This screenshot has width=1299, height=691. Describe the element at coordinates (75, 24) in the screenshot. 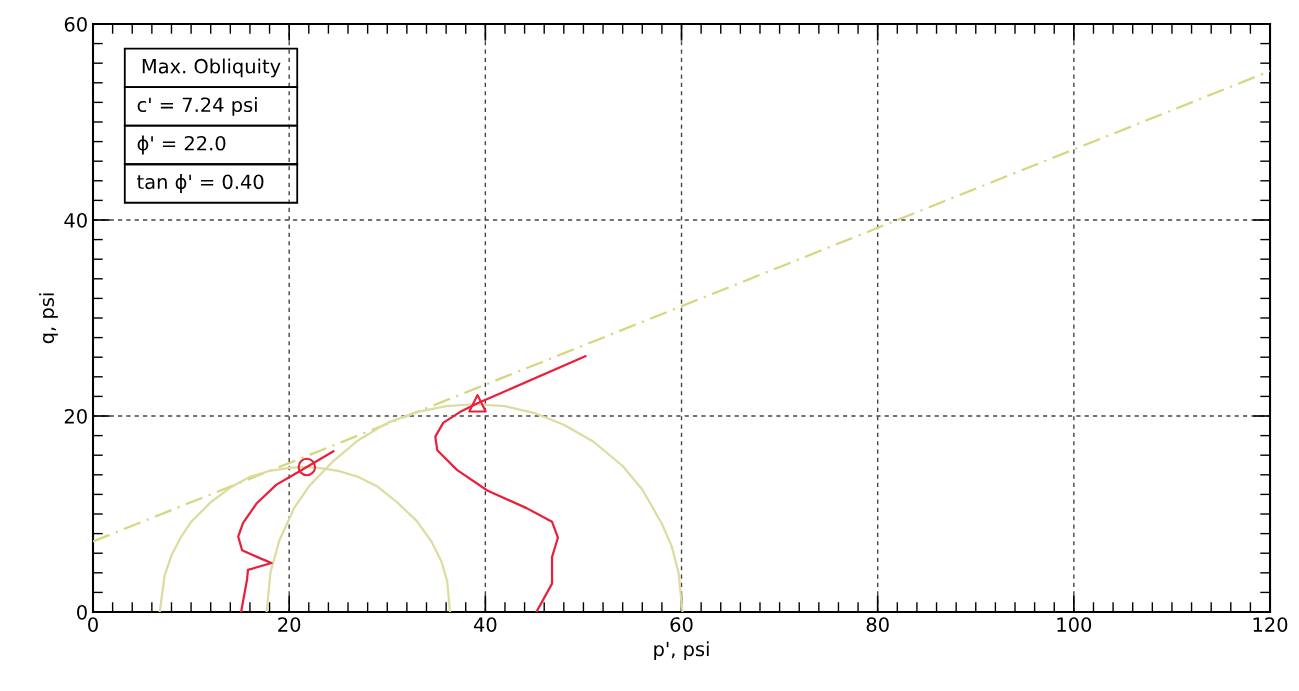

I see `y-tick-label: 60` at that location.